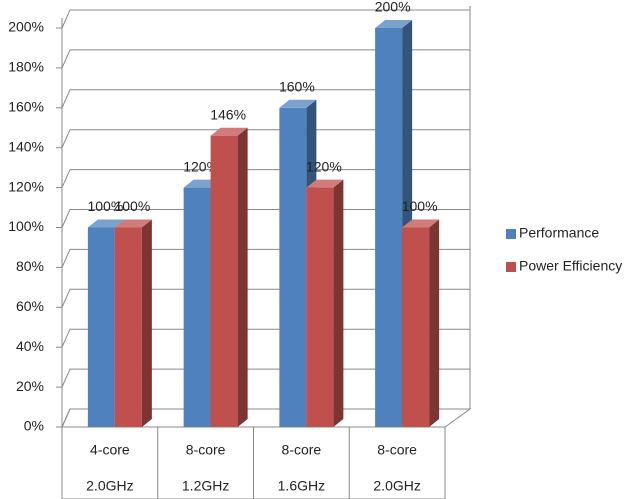 This screenshot has height=499, width=640. I want to click on y-tick-label: 120%, so click(26, 186).